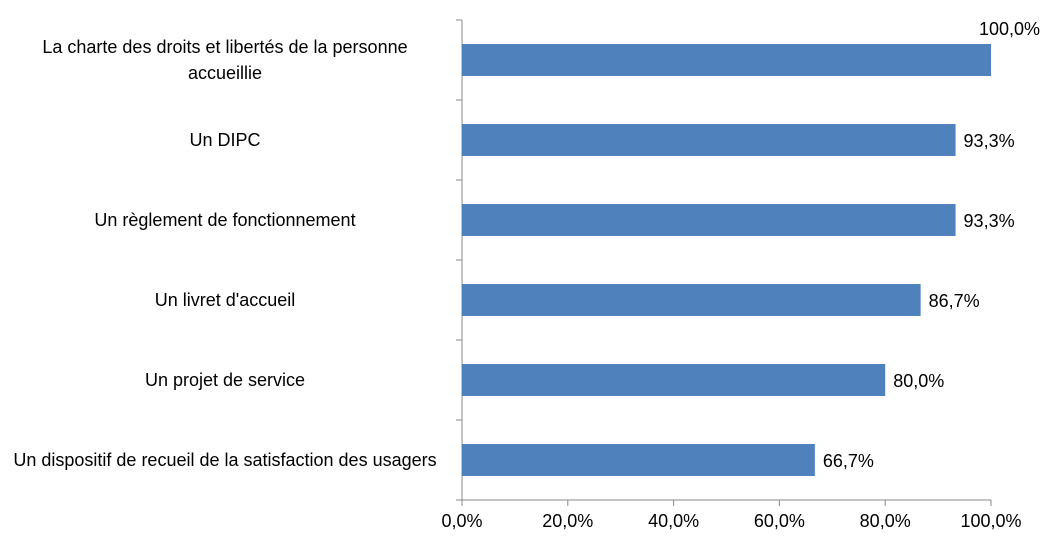 The width and height of the screenshot is (1043, 547). What do you see at coordinates (461, 521) in the screenshot?
I see `x-tick-label: 0,0%` at bounding box center [461, 521].